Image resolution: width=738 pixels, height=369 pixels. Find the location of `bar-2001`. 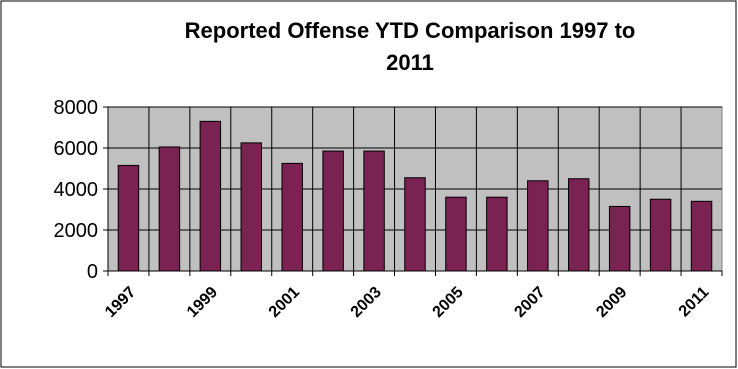

bar-2001 is located at coordinates (292, 217).